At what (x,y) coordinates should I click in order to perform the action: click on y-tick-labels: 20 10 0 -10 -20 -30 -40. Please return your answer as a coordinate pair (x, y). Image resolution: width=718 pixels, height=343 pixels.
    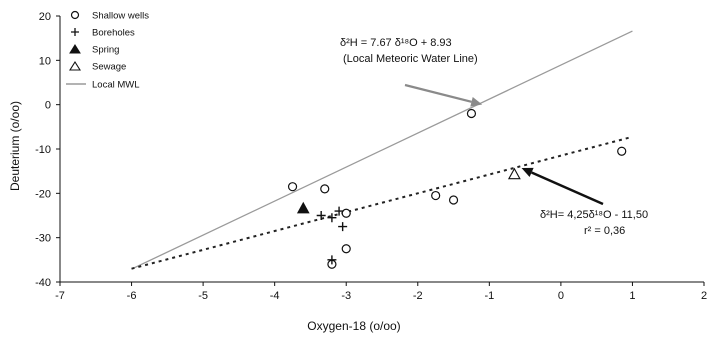
    Looking at the image, I should click on (43, 150).